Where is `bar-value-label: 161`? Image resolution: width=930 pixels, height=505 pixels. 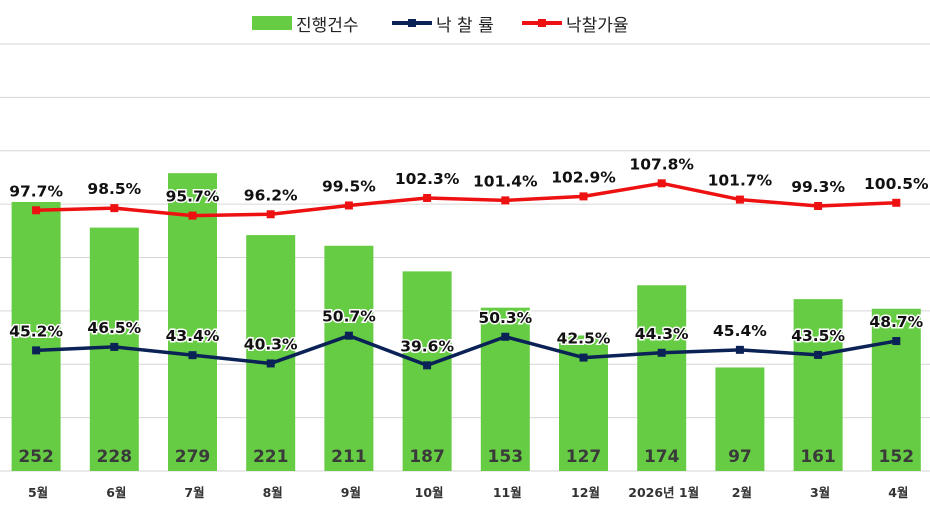 bar-value-label: 161 is located at coordinates (818, 457).